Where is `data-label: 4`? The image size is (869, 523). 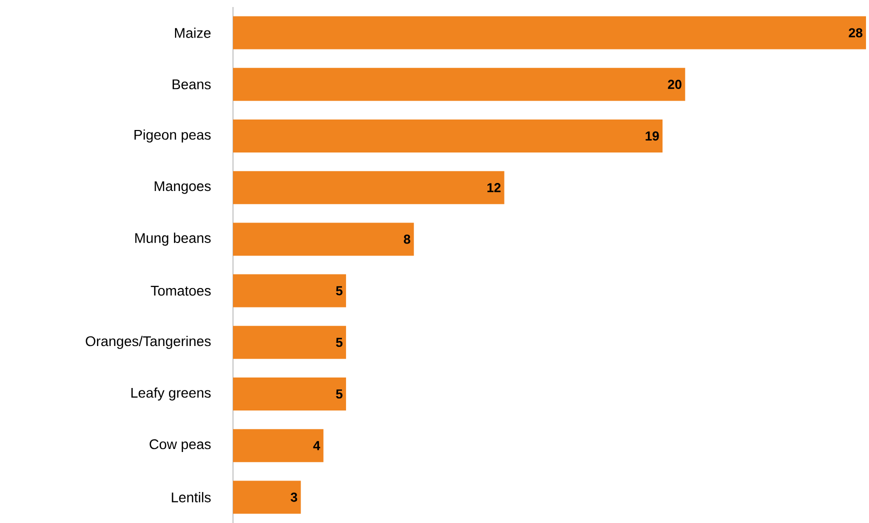
data-label: 4 is located at coordinates (316, 445).